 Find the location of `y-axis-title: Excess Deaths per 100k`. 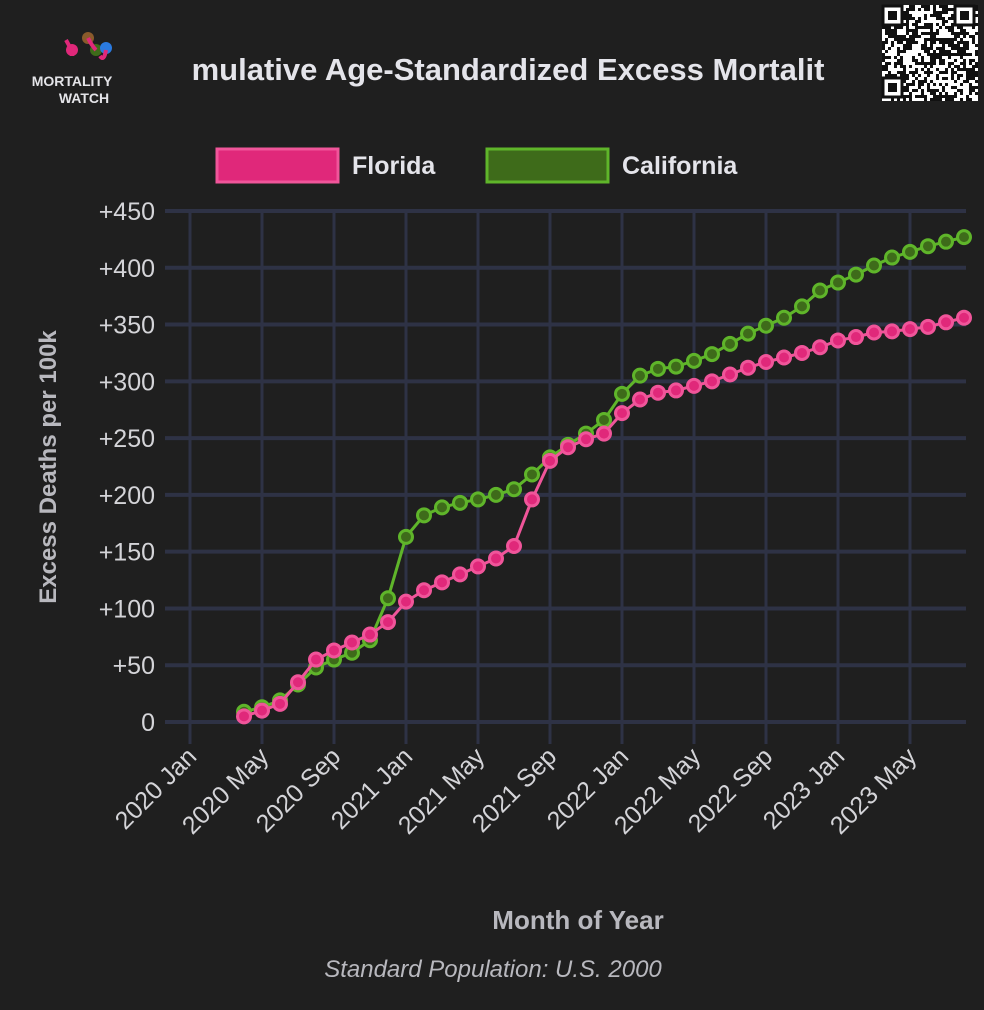

y-axis-title: Excess Deaths per 100k is located at coordinates (48, 467).